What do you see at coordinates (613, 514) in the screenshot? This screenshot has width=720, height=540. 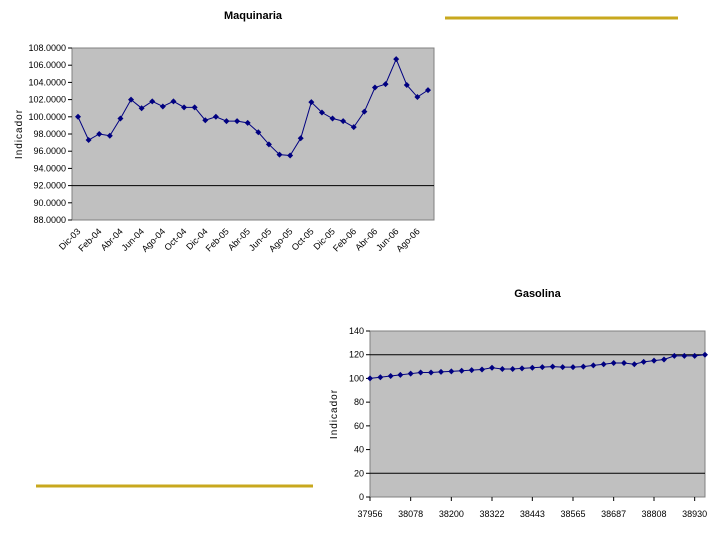 I see `x-tick-label: 38687` at bounding box center [613, 514].